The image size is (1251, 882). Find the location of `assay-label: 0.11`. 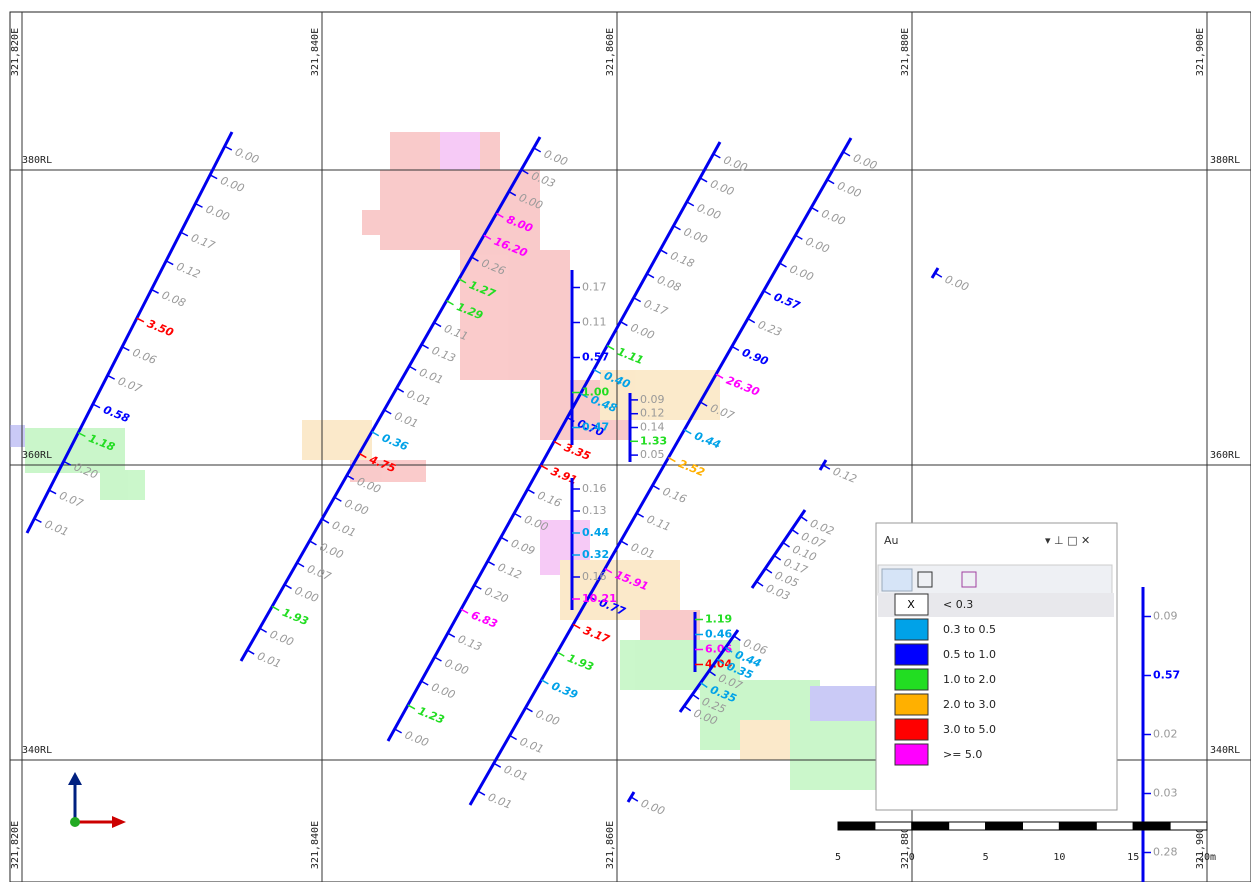

assay-label: 0.11 is located at coordinates (594, 322).